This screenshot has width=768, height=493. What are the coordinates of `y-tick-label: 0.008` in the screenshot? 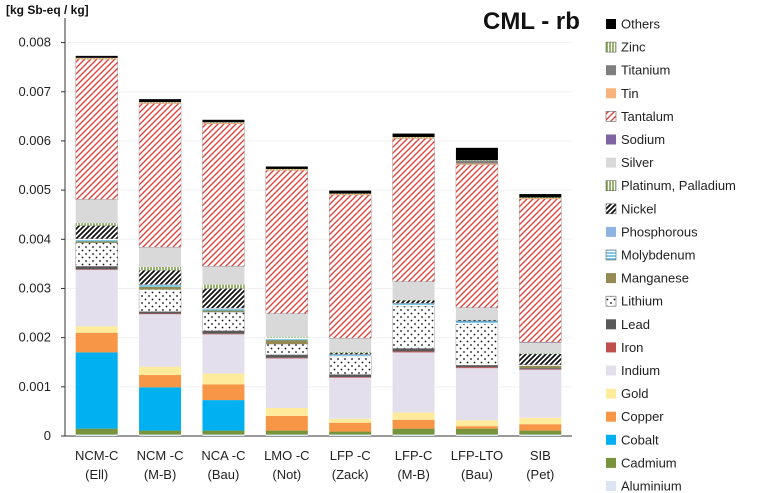 It's located at (34, 42).